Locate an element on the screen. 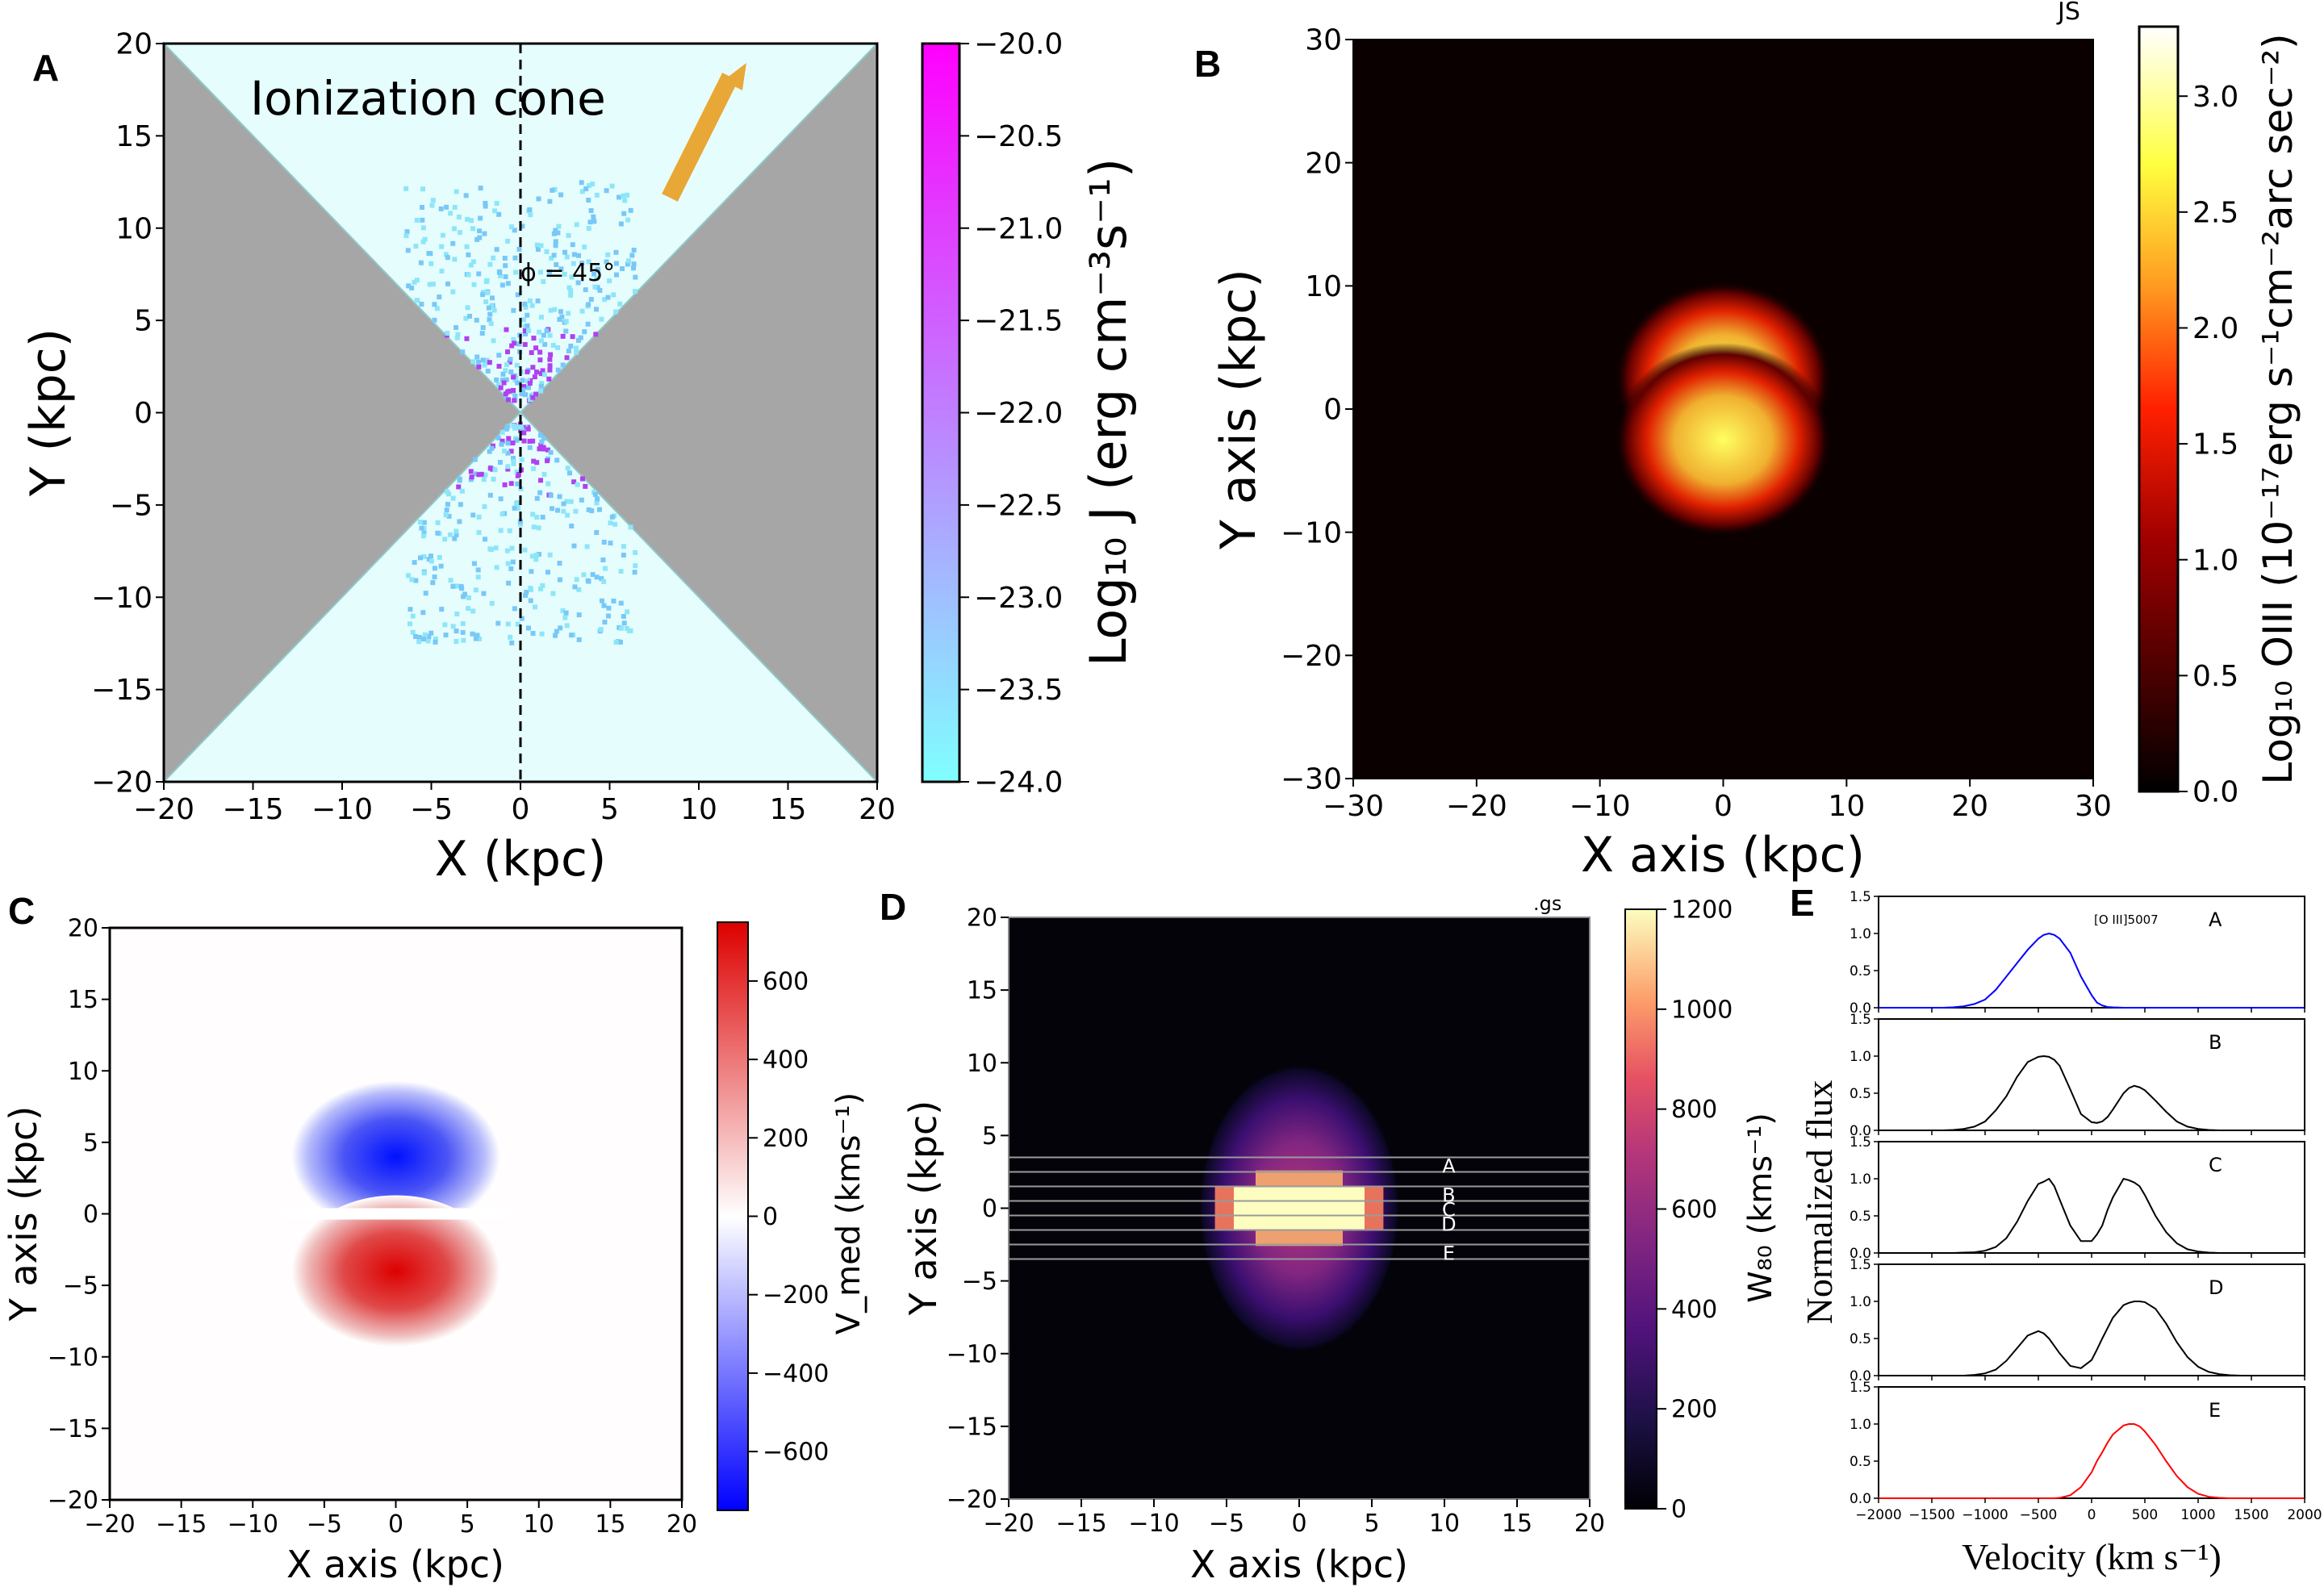  angle-label: ϕ = 45° is located at coordinates (567, 273).